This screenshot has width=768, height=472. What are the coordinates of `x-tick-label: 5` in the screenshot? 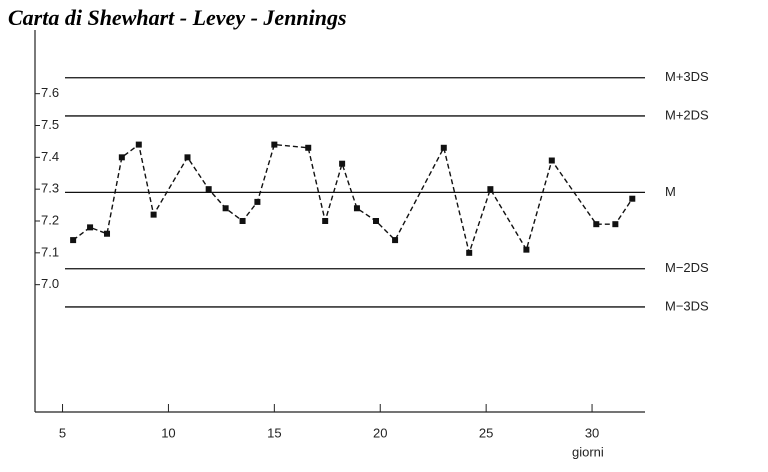 It's located at (62, 432).